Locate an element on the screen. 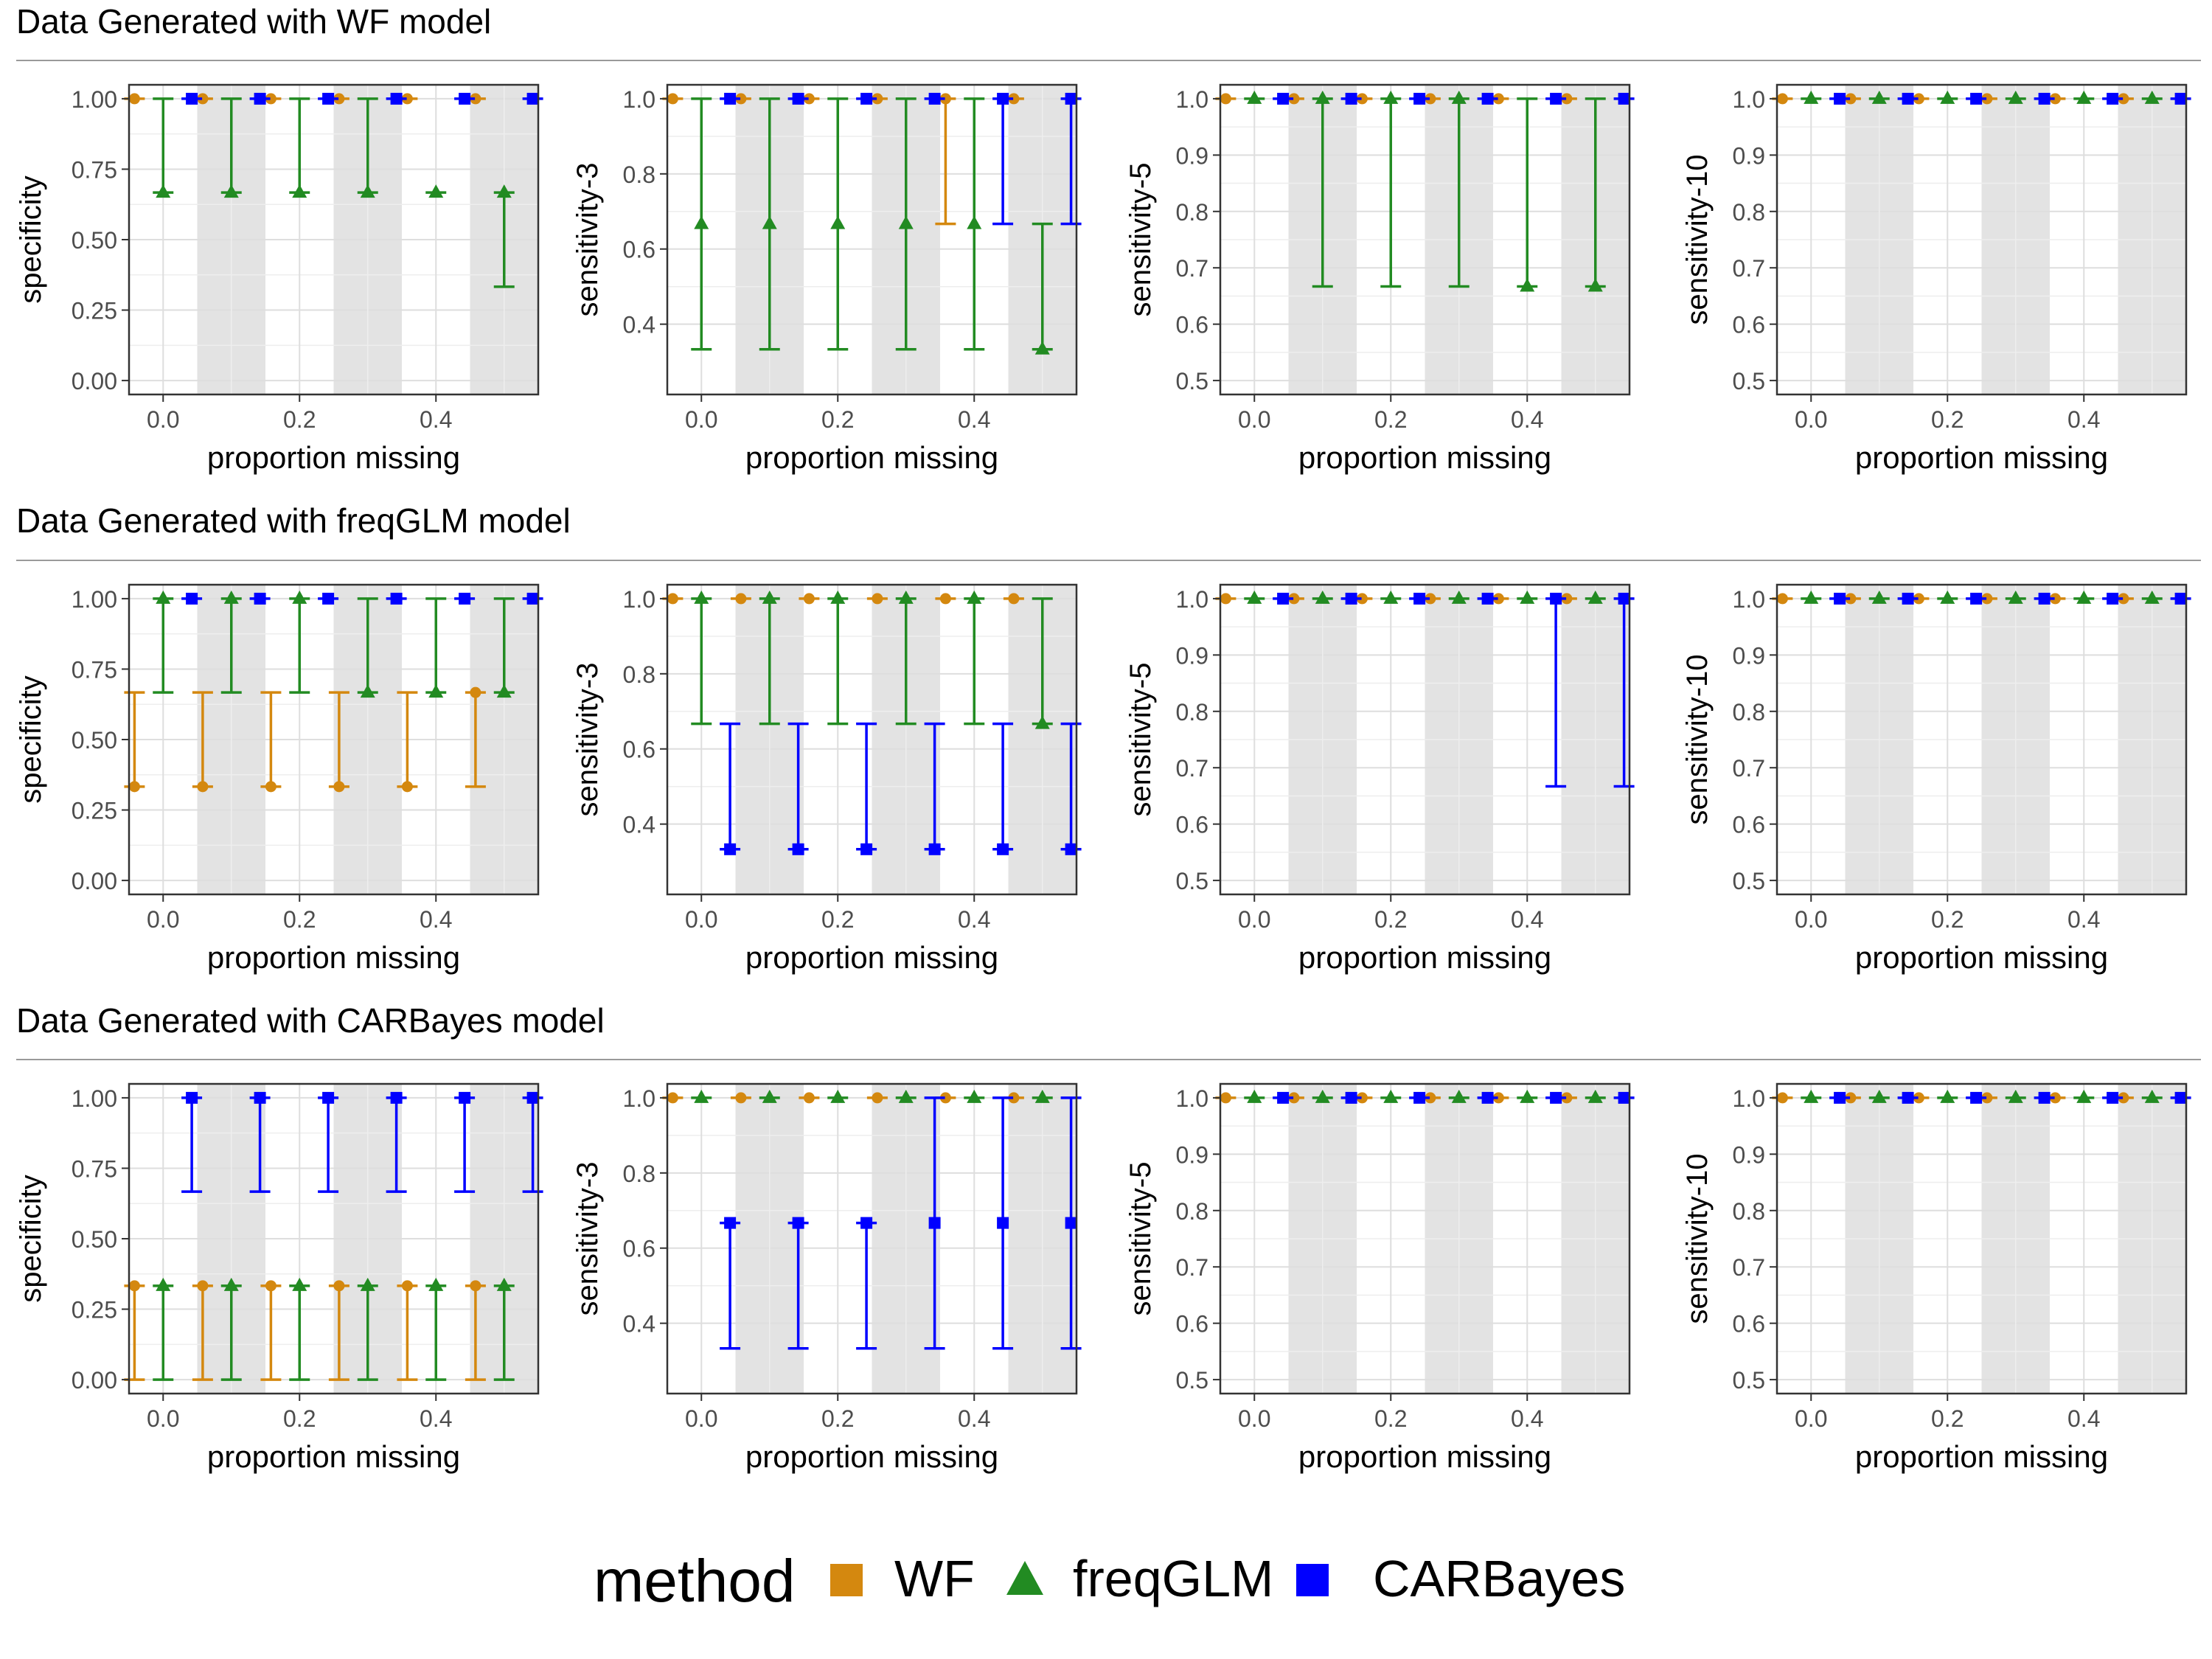 The image size is (2212, 1659). y-axis-title: sensitivity-3 is located at coordinates (587, 740).